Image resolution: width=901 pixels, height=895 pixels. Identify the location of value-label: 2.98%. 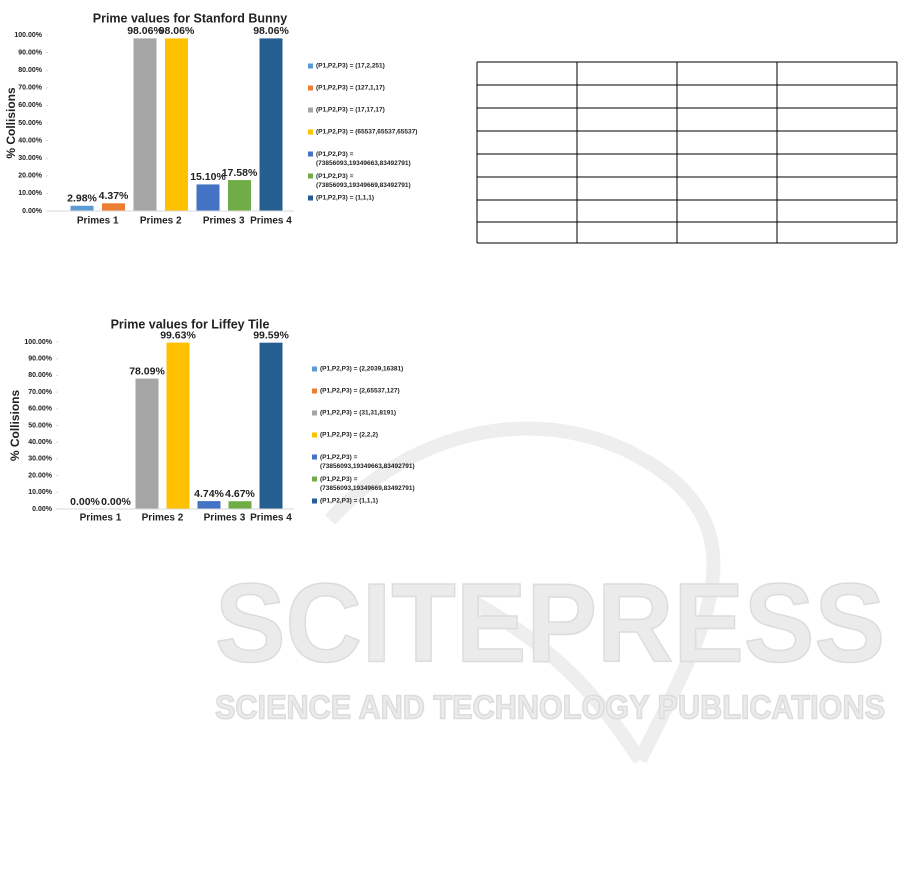
(82, 199).